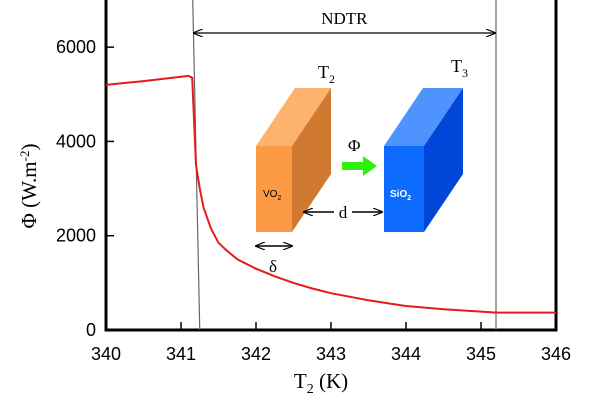 Image resolution: width=604 pixels, height=402 pixels. Describe the element at coordinates (344, 18) in the screenshot. I see `ndtr-label: NDTR` at that location.